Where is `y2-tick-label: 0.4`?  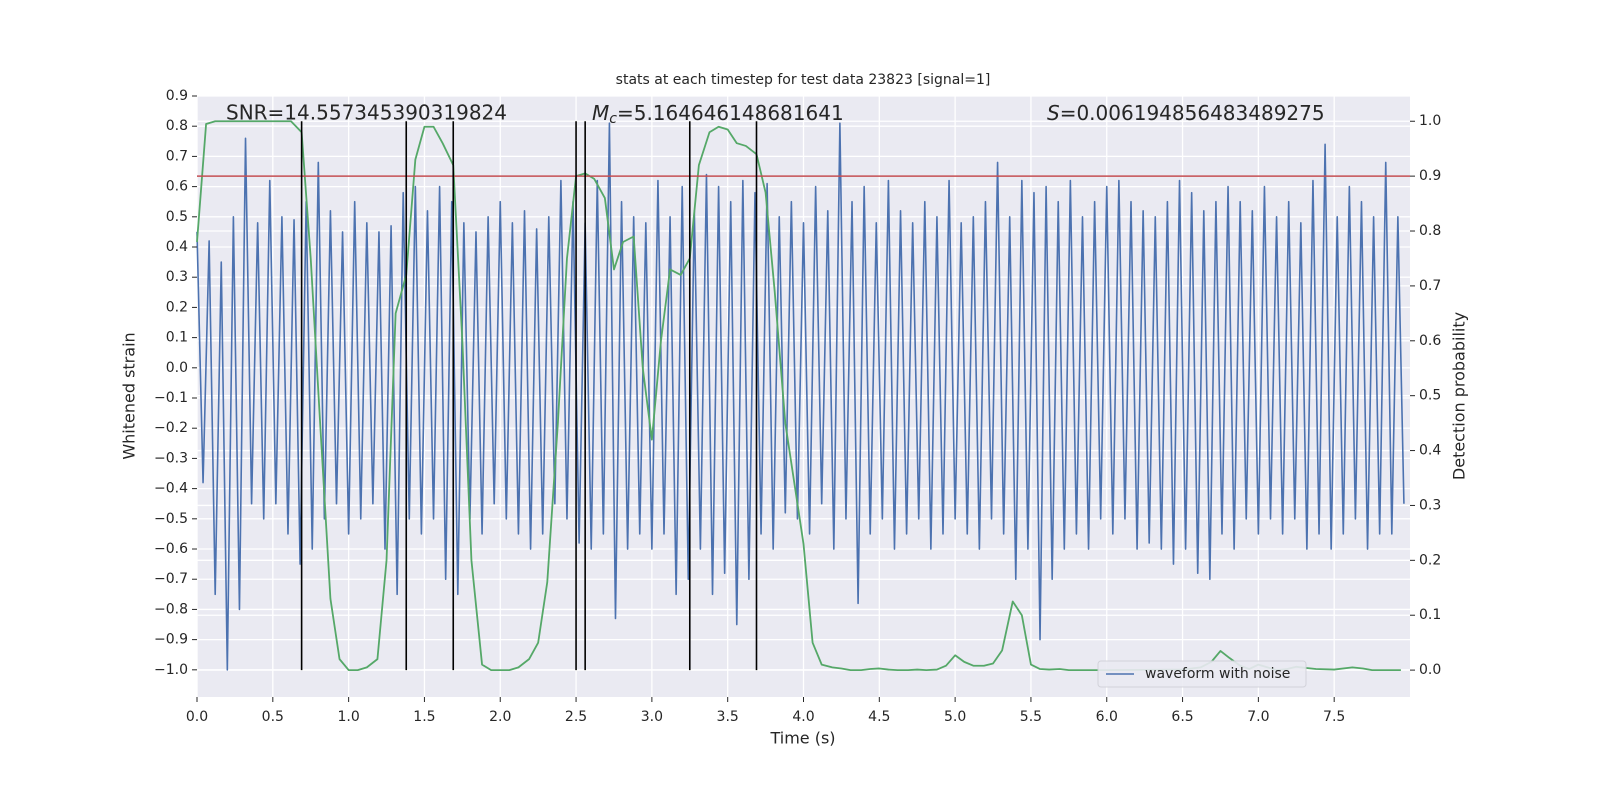 y2-tick-label: 0.4 is located at coordinates (1430, 451).